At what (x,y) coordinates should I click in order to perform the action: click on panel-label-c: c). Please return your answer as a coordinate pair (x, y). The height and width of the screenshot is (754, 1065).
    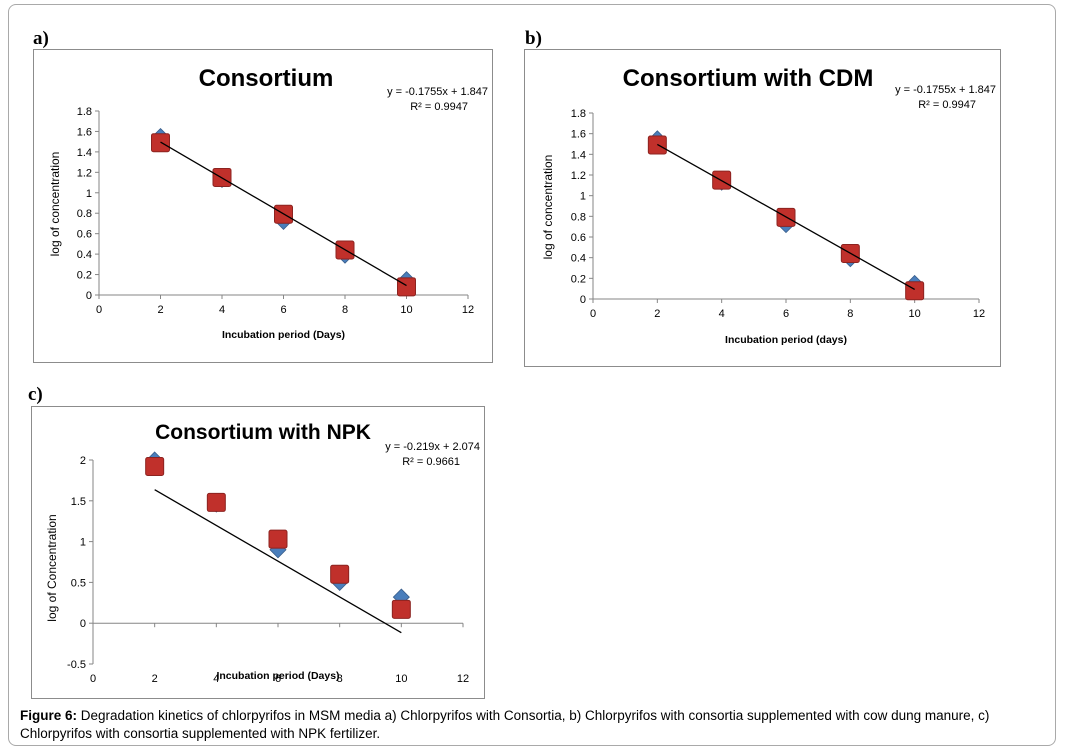
    Looking at the image, I should click on (35, 394).